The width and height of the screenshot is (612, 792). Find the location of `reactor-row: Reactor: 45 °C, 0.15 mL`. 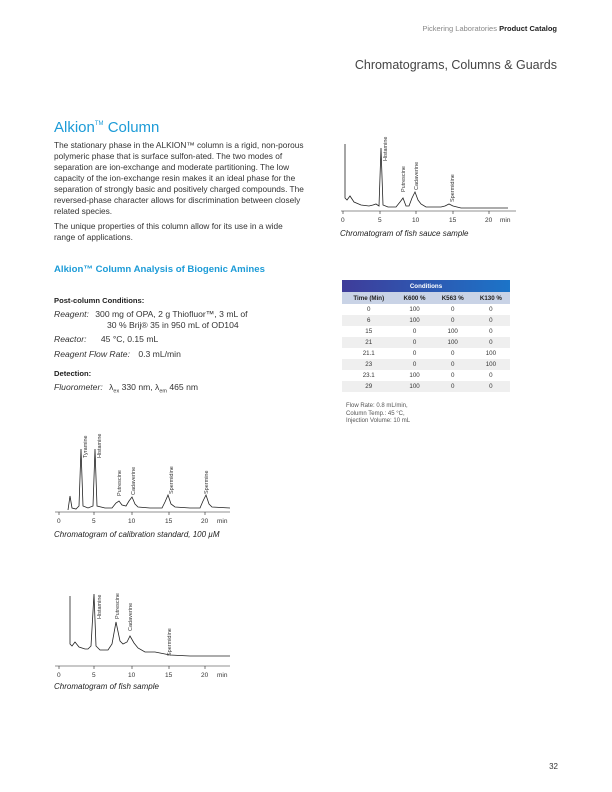

reactor-row: Reactor: 45 °C, 0.15 mL is located at coordinates (106, 339).